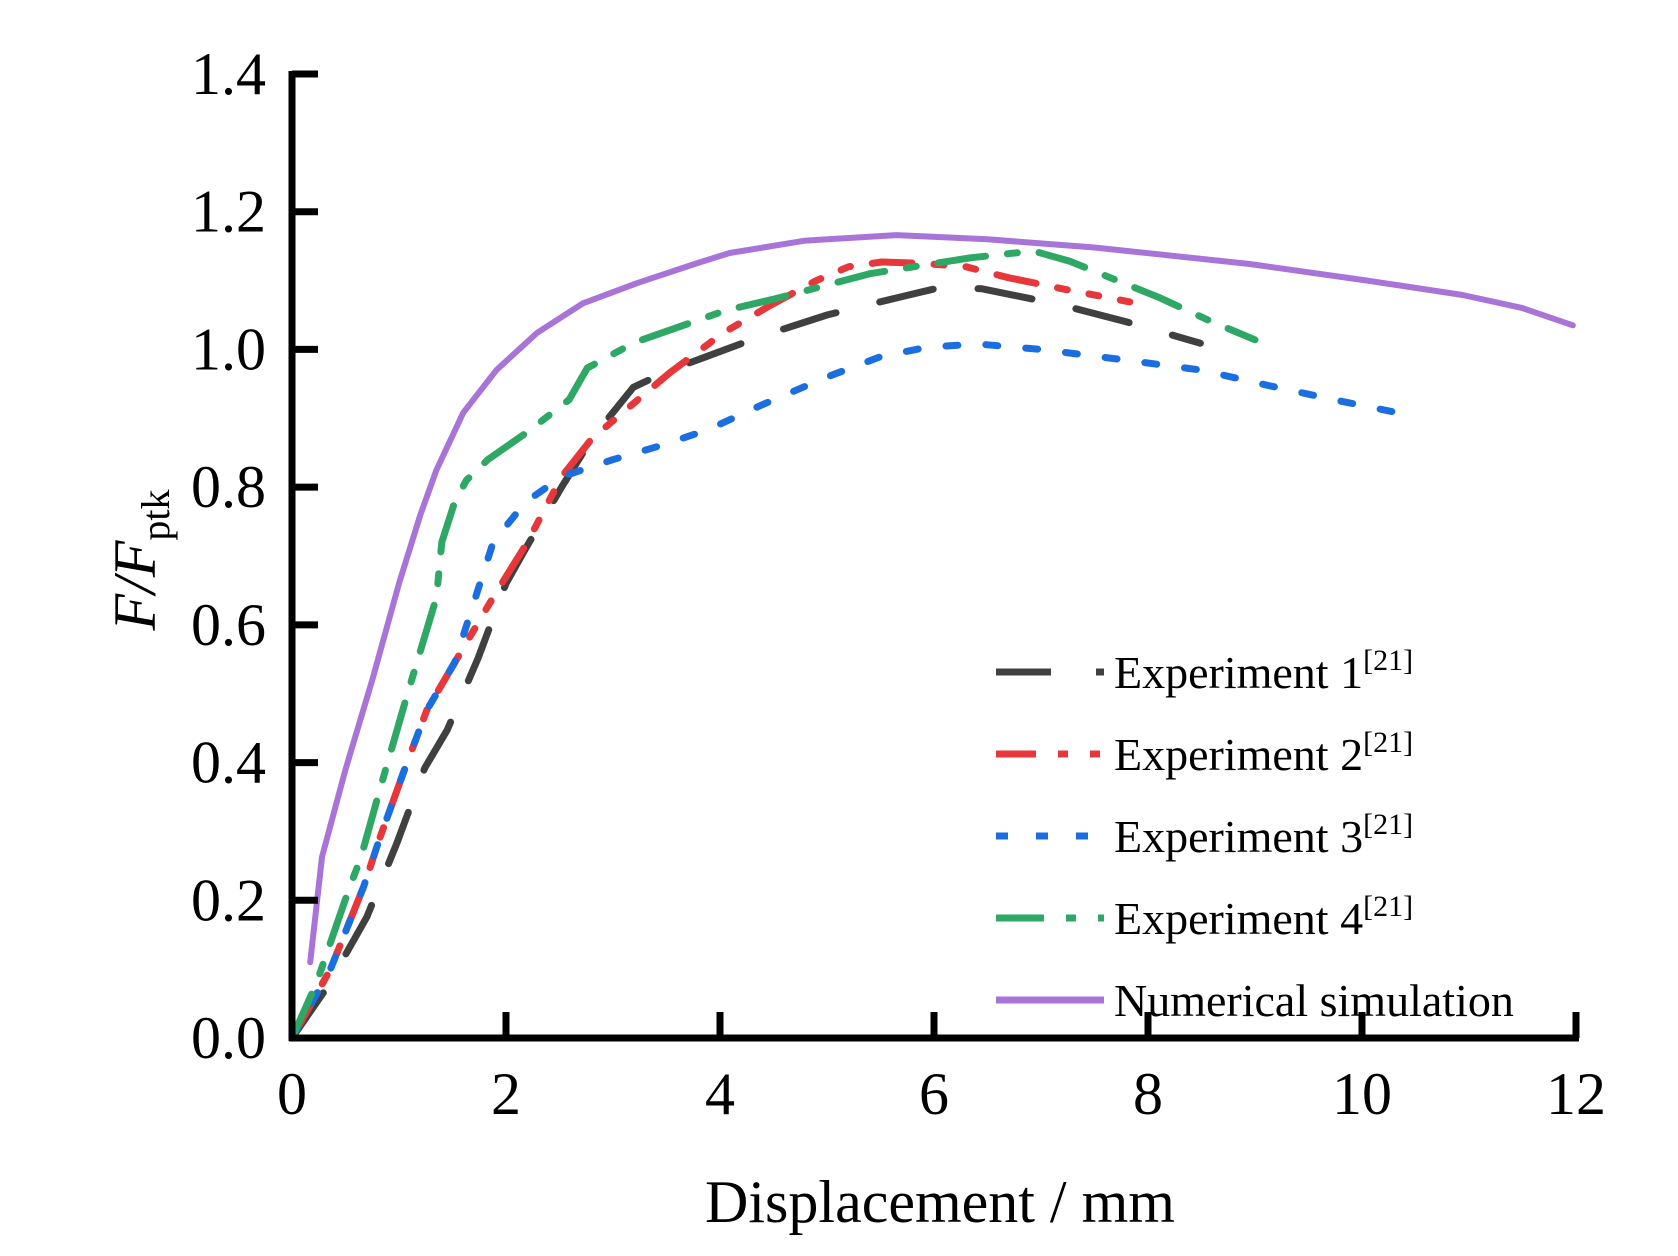 The width and height of the screenshot is (1678, 1256). I want to click on legend-item: Experiment 2[21], so click(1204, 753).